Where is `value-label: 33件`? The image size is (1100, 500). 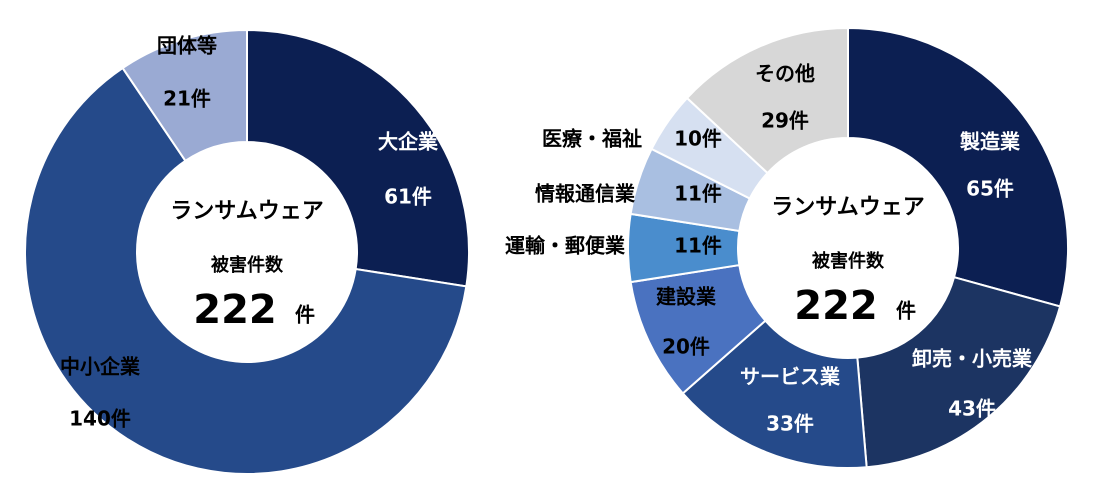 value-label: 33件 is located at coordinates (790, 424).